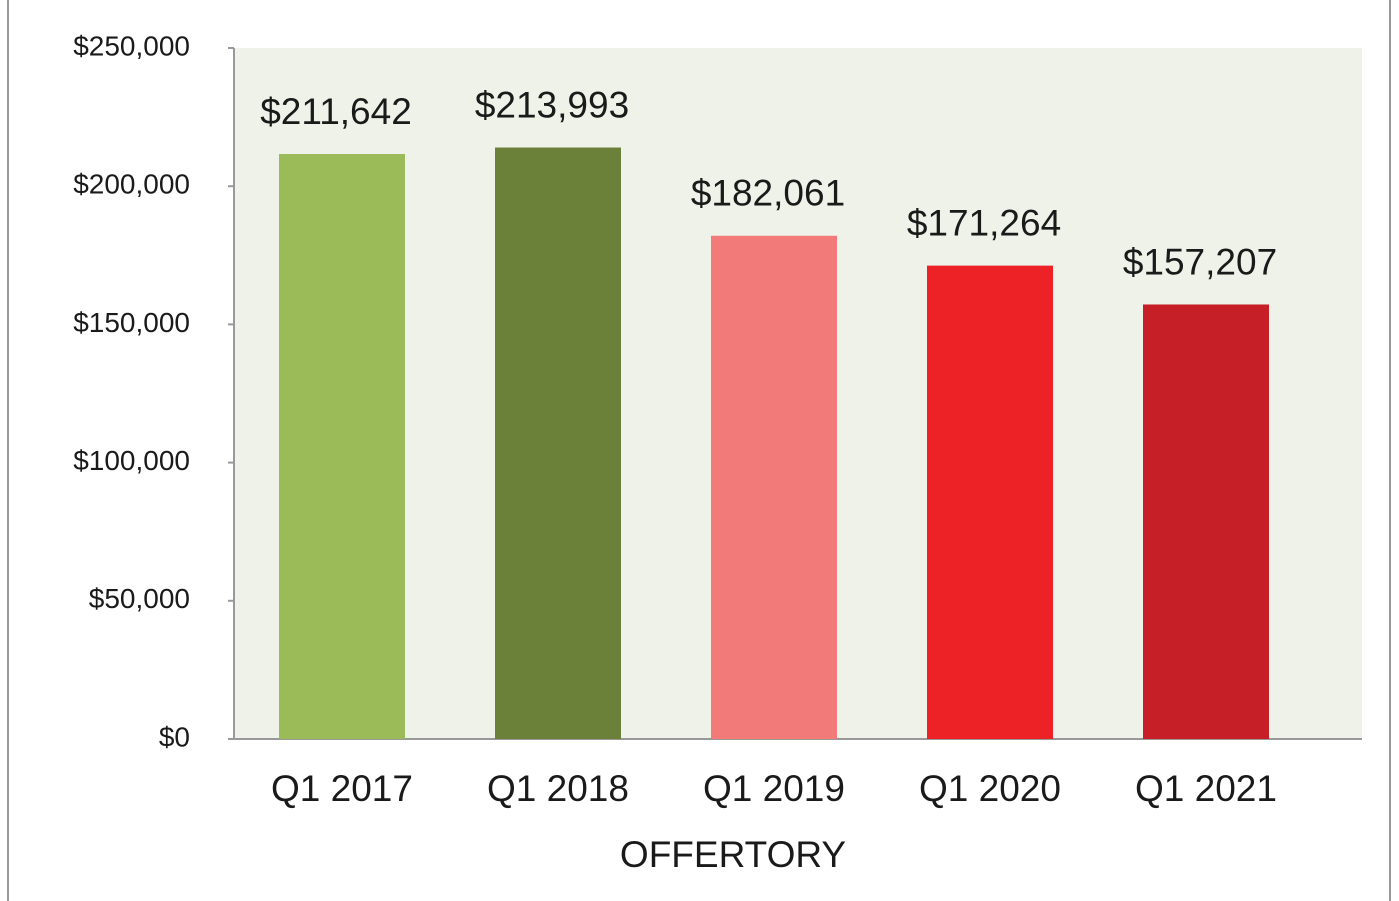 Image resolution: width=1399 pixels, height=901 pixels. What do you see at coordinates (131, 322) in the screenshot?
I see `y-tick-label: $150,000` at bounding box center [131, 322].